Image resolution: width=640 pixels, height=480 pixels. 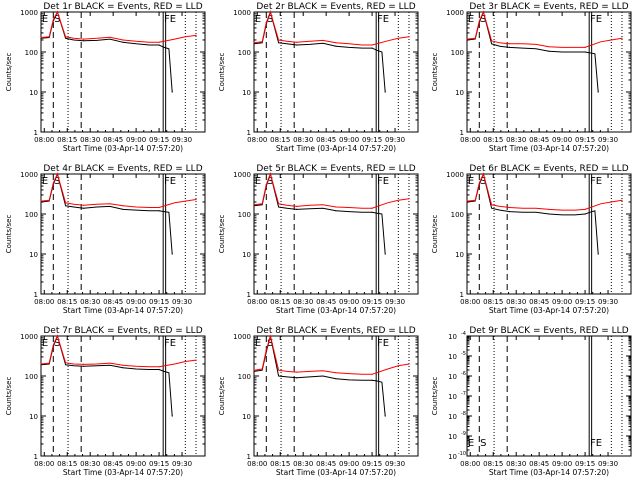 What do you see at coordinates (463, 434) in the screenshot?
I see `y-tick-exponent: -9` at bounding box center [463, 434].